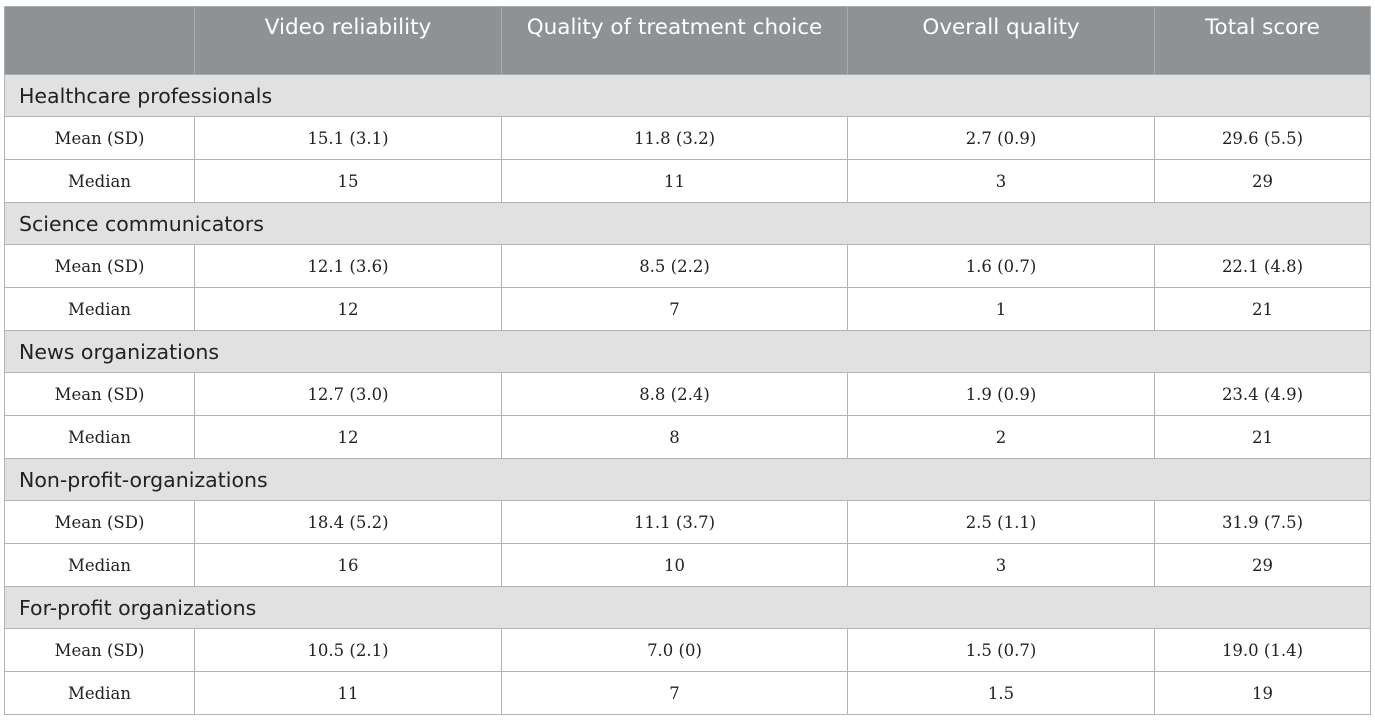 This screenshot has height=725, width=1375. Describe the element at coordinates (1001, 522) in the screenshot. I see `table-cell: 2.5 (1.1)` at that location.